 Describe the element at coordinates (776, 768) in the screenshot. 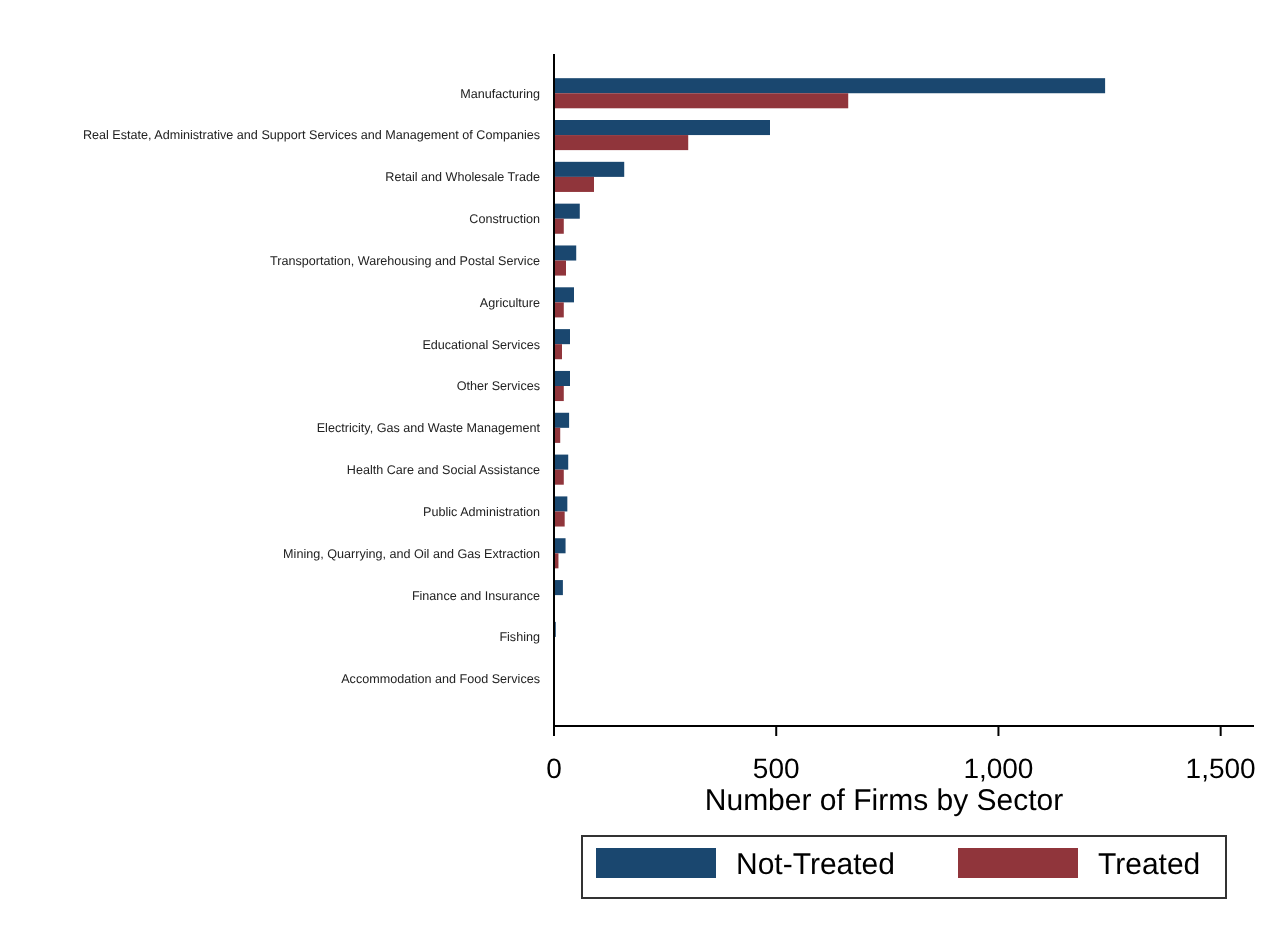

I see `x-tick-label: 500` at that location.